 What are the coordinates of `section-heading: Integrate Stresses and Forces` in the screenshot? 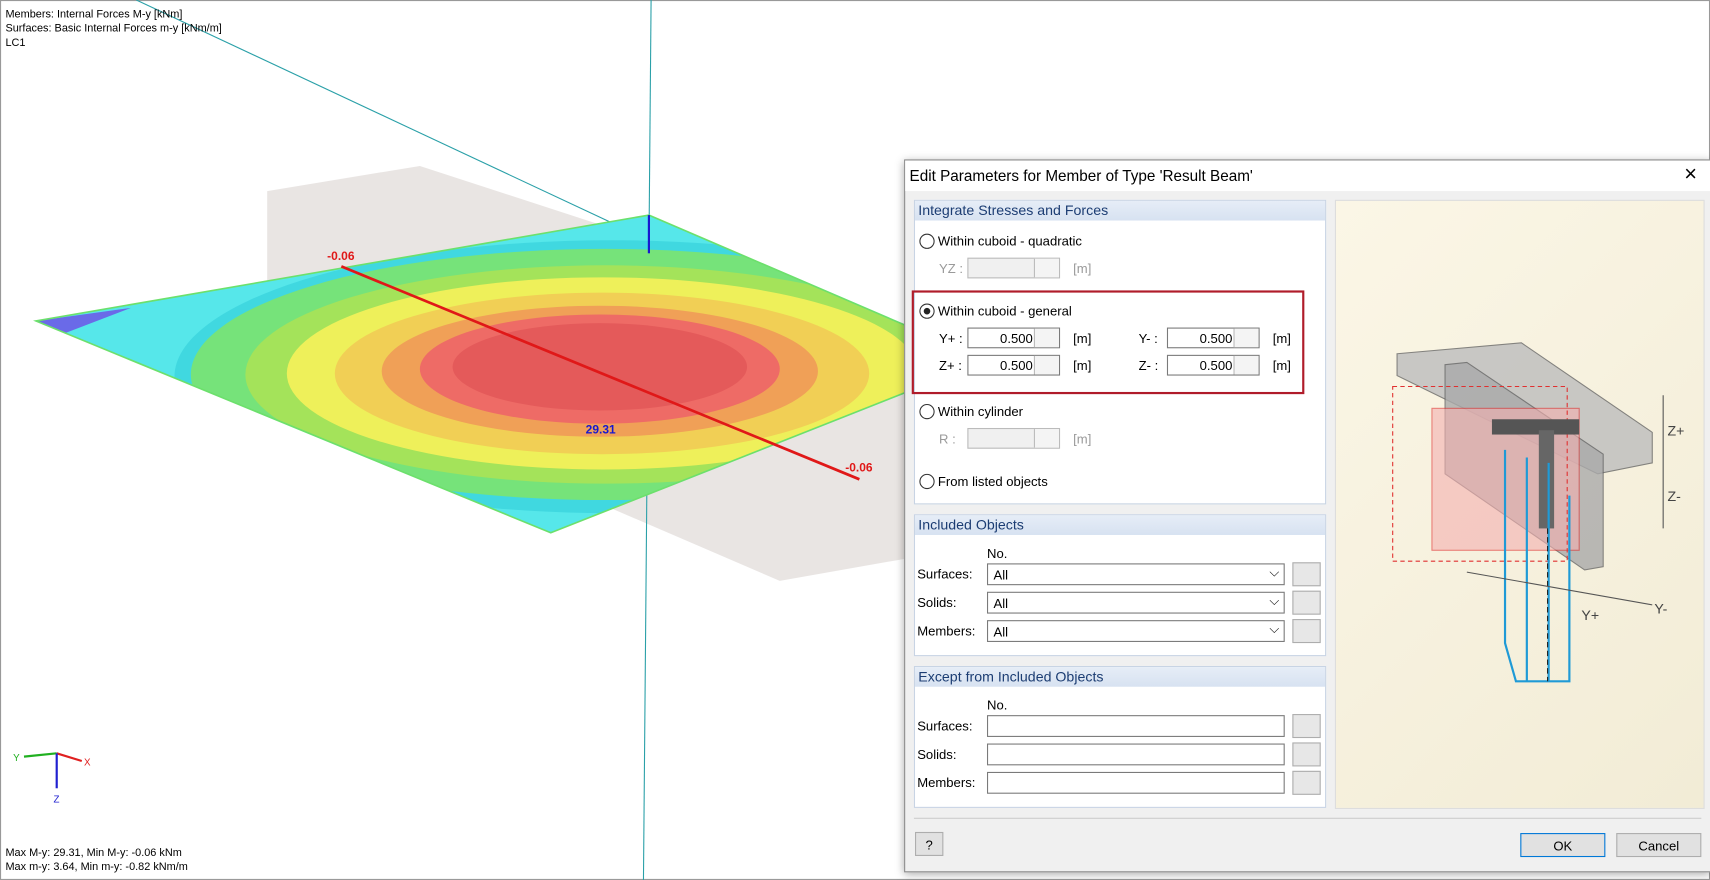 It's located at (1120, 210).